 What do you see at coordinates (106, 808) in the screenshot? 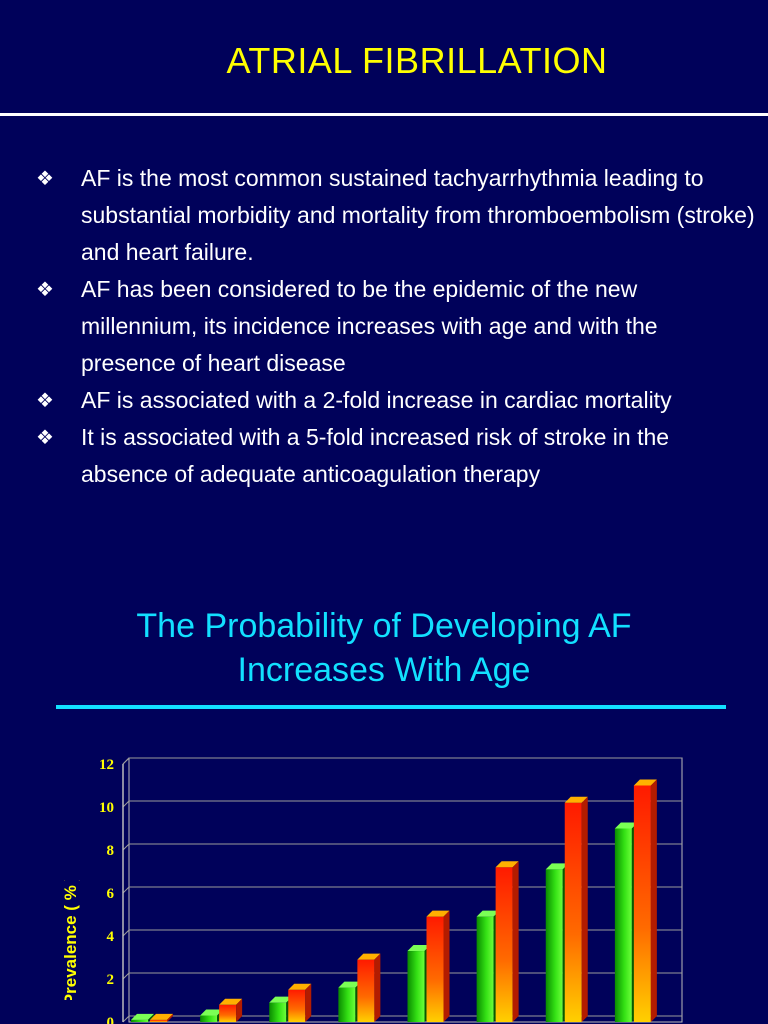
I see `y-tick-label: 10` at bounding box center [106, 808].